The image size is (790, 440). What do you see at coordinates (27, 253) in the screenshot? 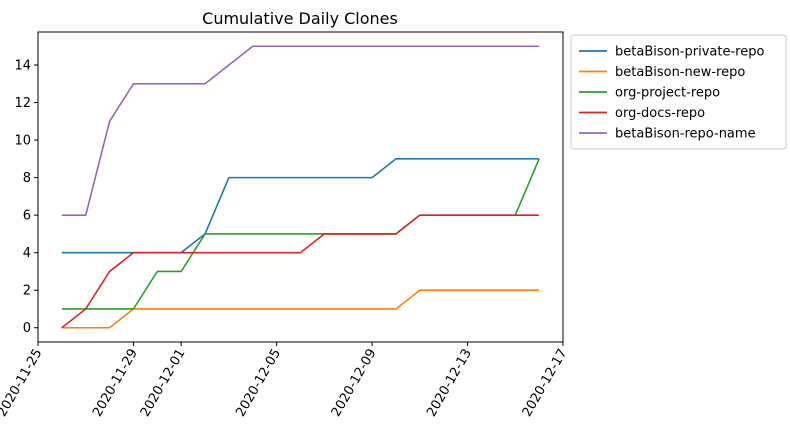
I see `y-tick-label: 4` at bounding box center [27, 253].